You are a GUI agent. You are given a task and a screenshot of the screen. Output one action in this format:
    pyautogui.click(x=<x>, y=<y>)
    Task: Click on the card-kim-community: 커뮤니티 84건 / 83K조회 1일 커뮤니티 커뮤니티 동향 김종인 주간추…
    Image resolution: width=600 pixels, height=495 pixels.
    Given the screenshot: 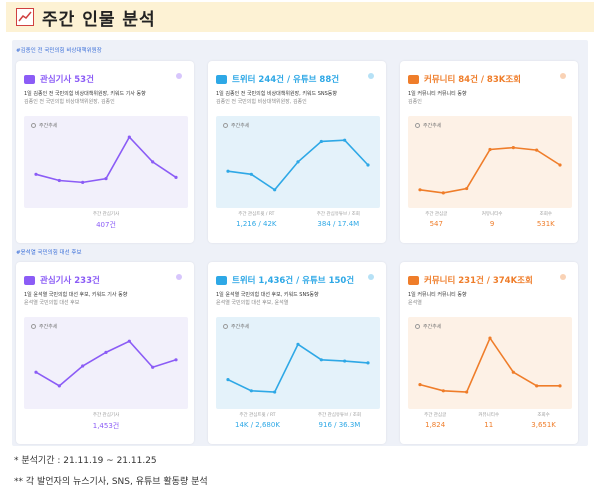 What is the action you would take?
    pyautogui.click(x=489, y=152)
    